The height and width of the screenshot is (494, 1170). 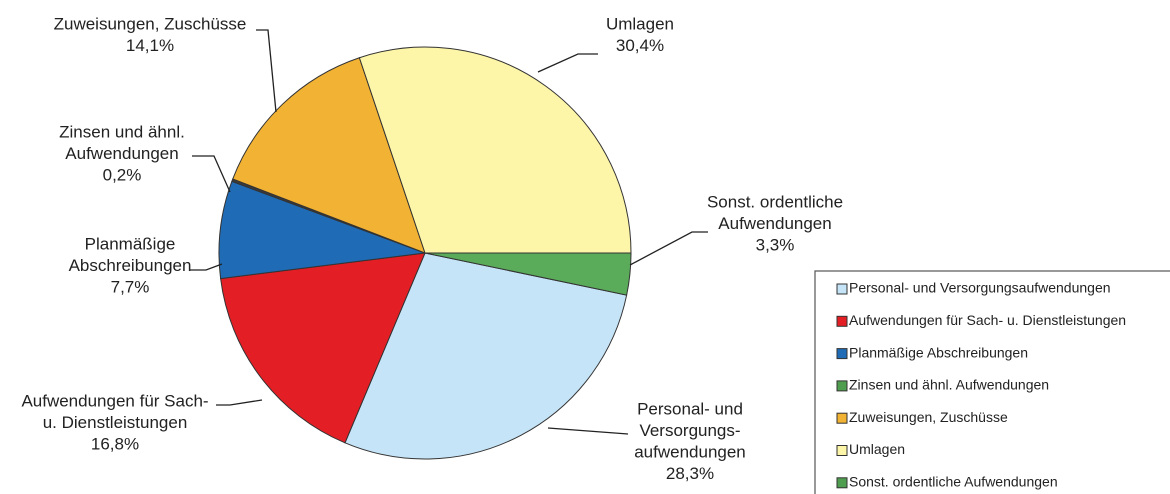 I want to click on slice-label: aufwendungen, so click(x=690, y=451).